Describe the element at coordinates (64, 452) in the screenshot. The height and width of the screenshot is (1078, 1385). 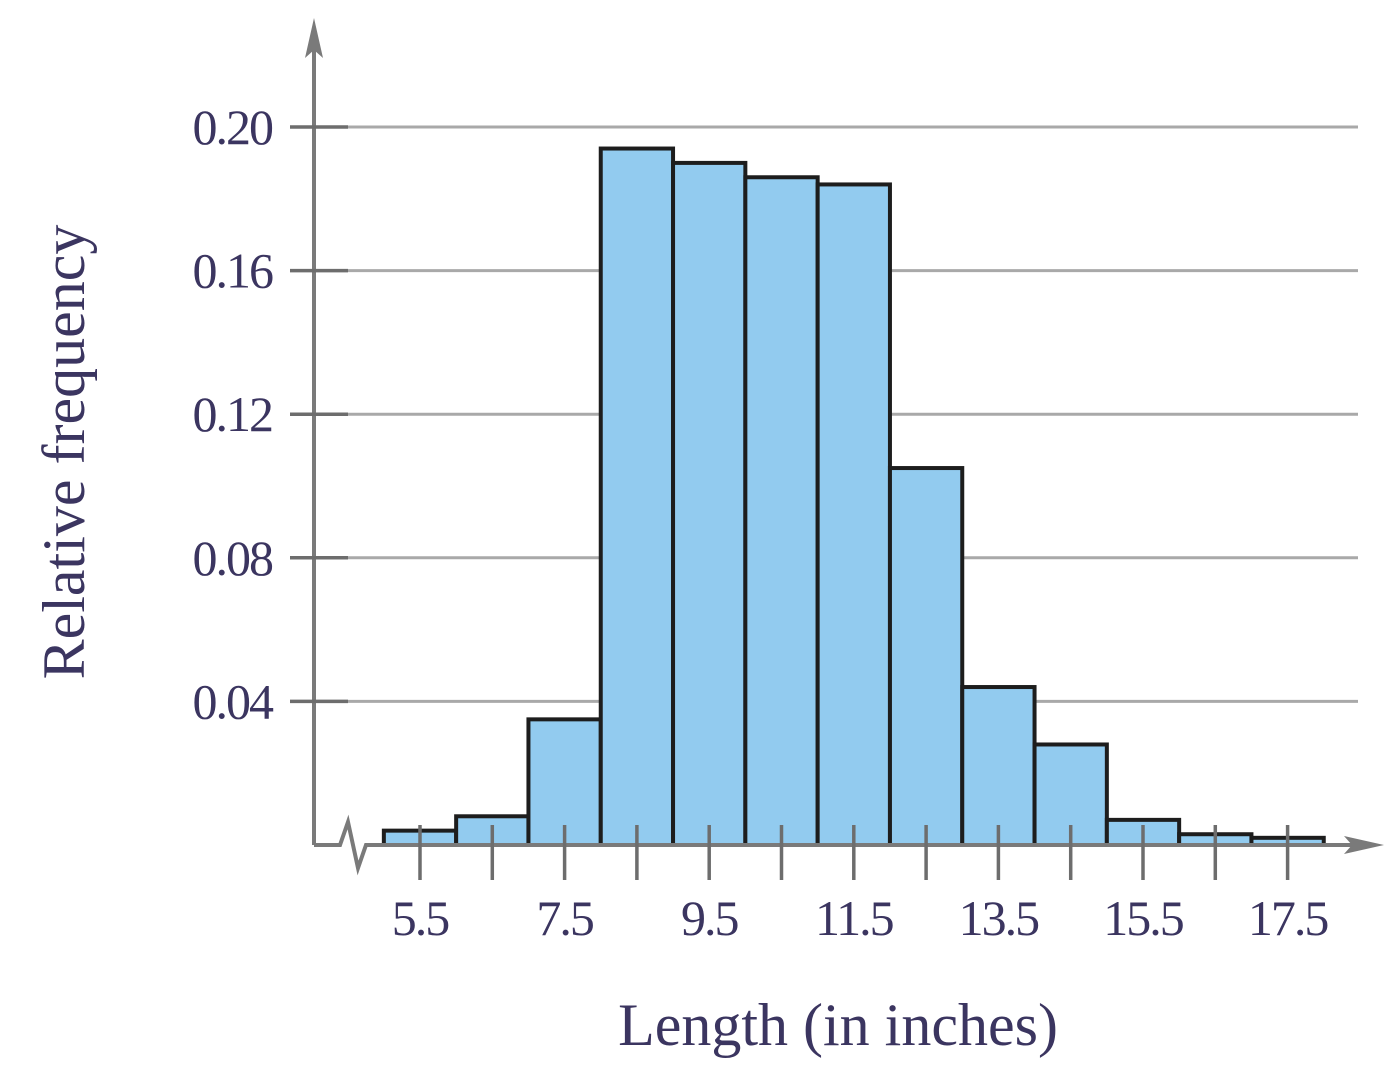
I see `y-axis-title: Relative frequency` at that location.